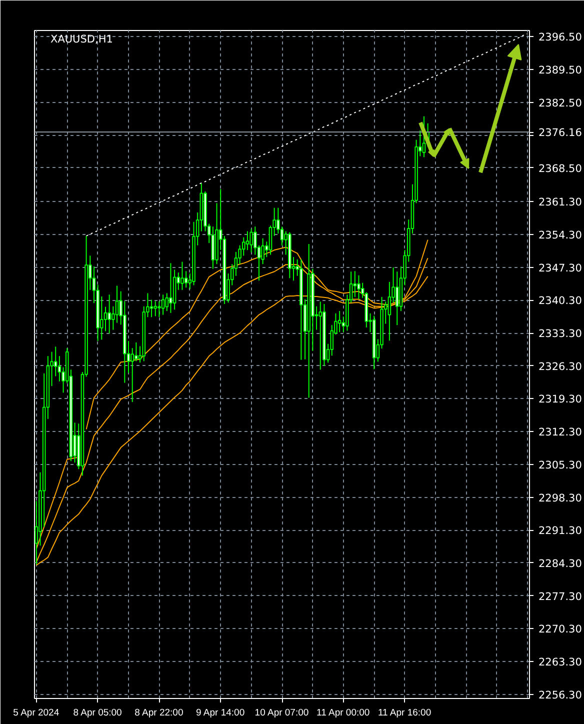  I want to click on y-tick-label: 2312.30, so click(560, 432).